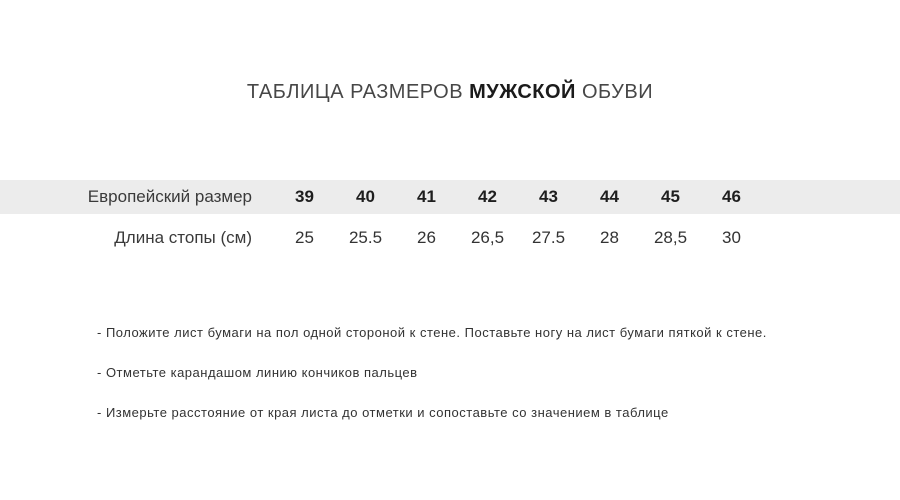 The height and width of the screenshot is (500, 900). I want to click on eu-size-row-label: Европейский размер, so click(137, 197).